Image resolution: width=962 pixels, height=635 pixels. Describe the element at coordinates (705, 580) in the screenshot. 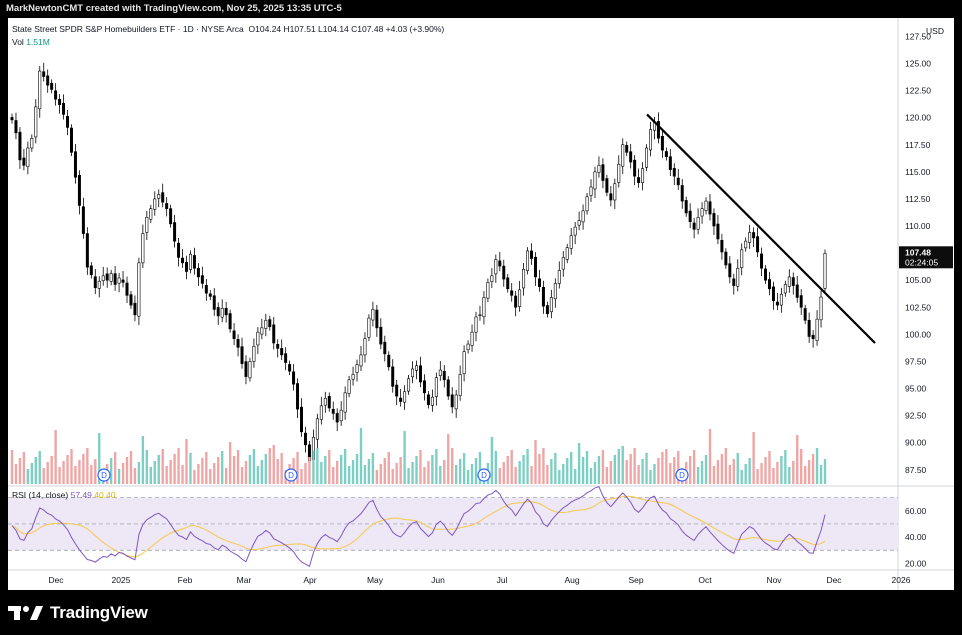

I see `time-tick-label: Oct` at that location.